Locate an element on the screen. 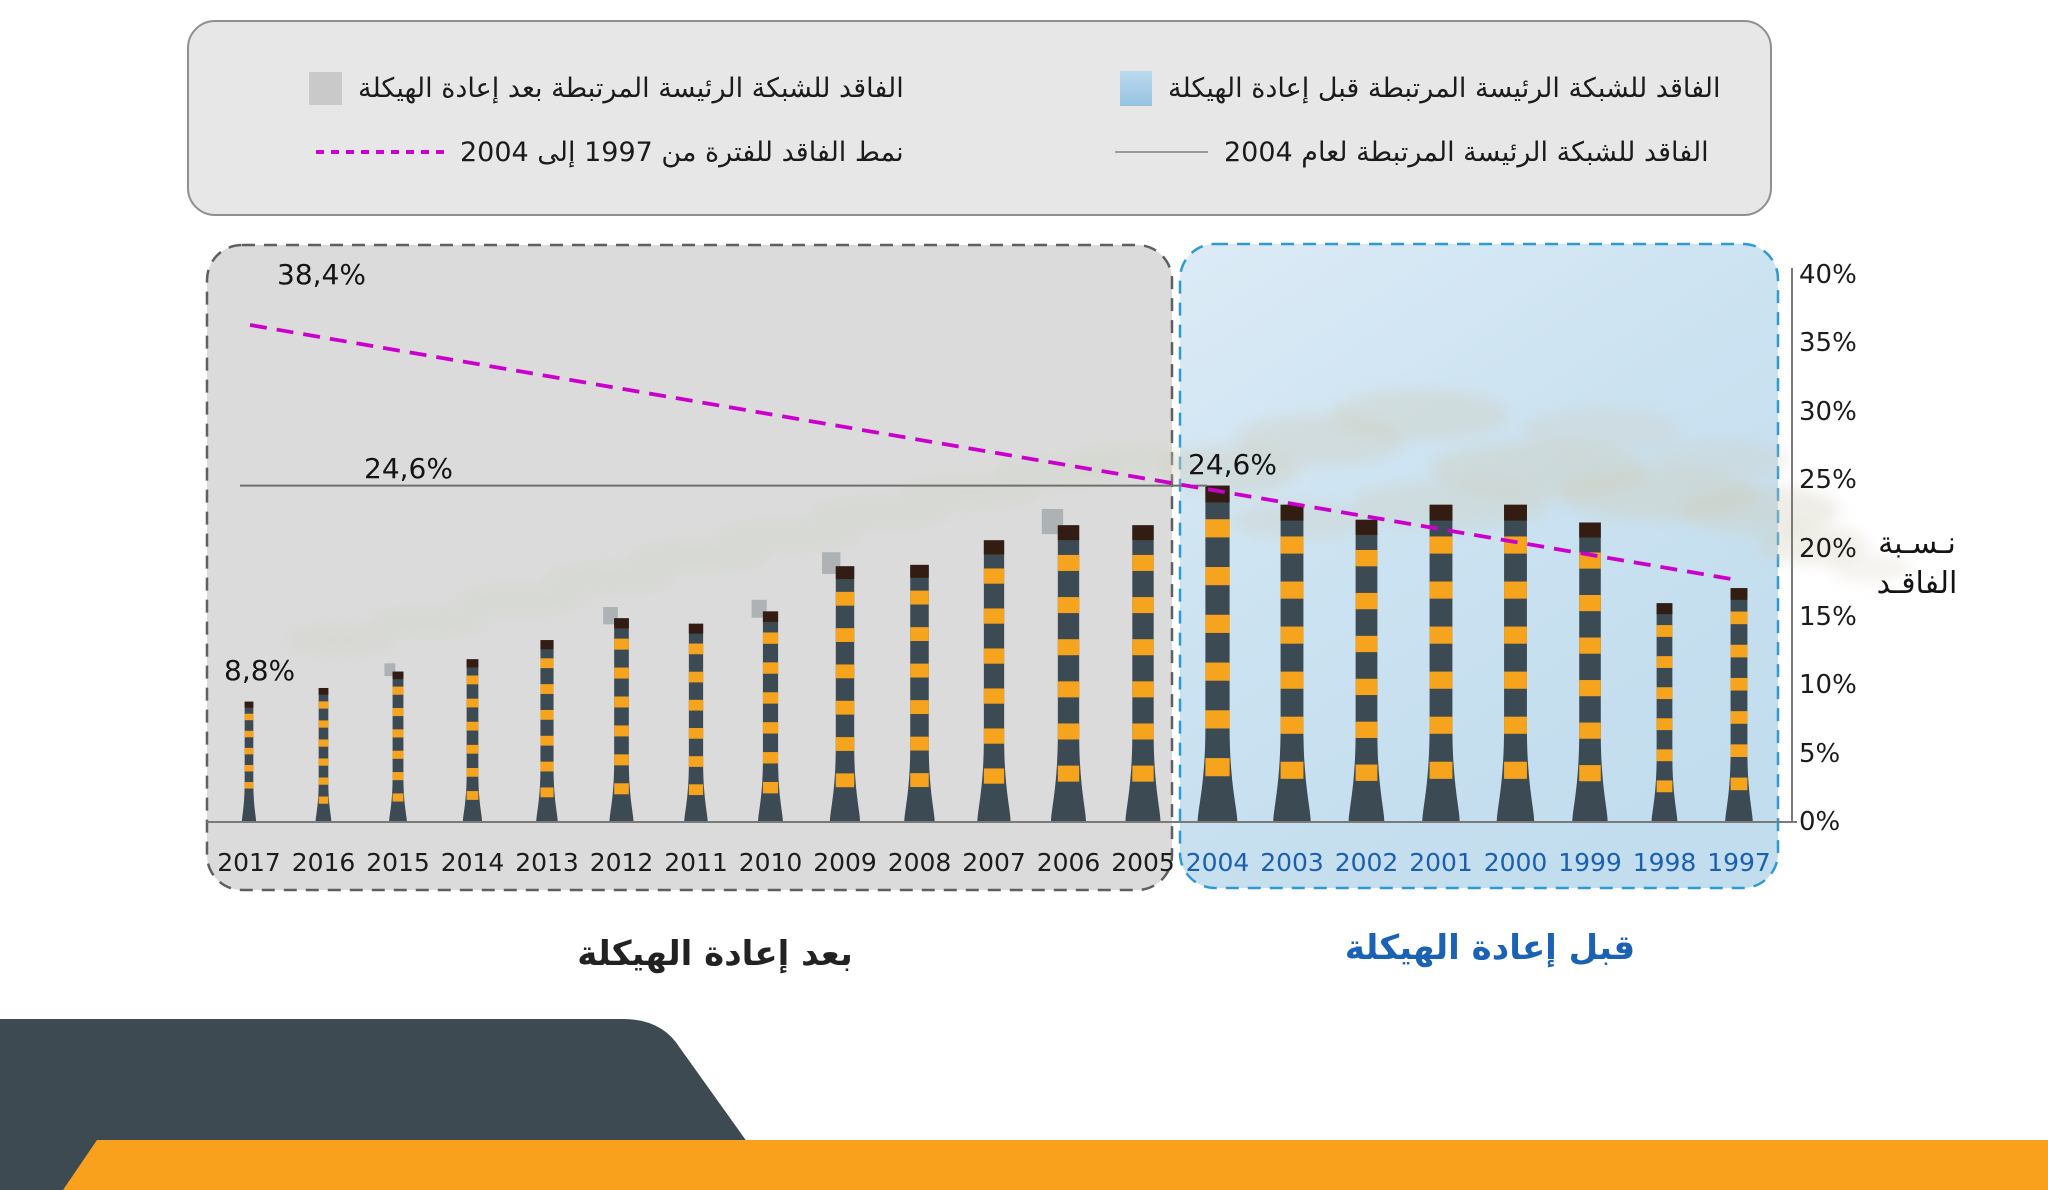 The image size is (2048, 1190). year-label-2005: 2005 is located at coordinates (1143, 862).